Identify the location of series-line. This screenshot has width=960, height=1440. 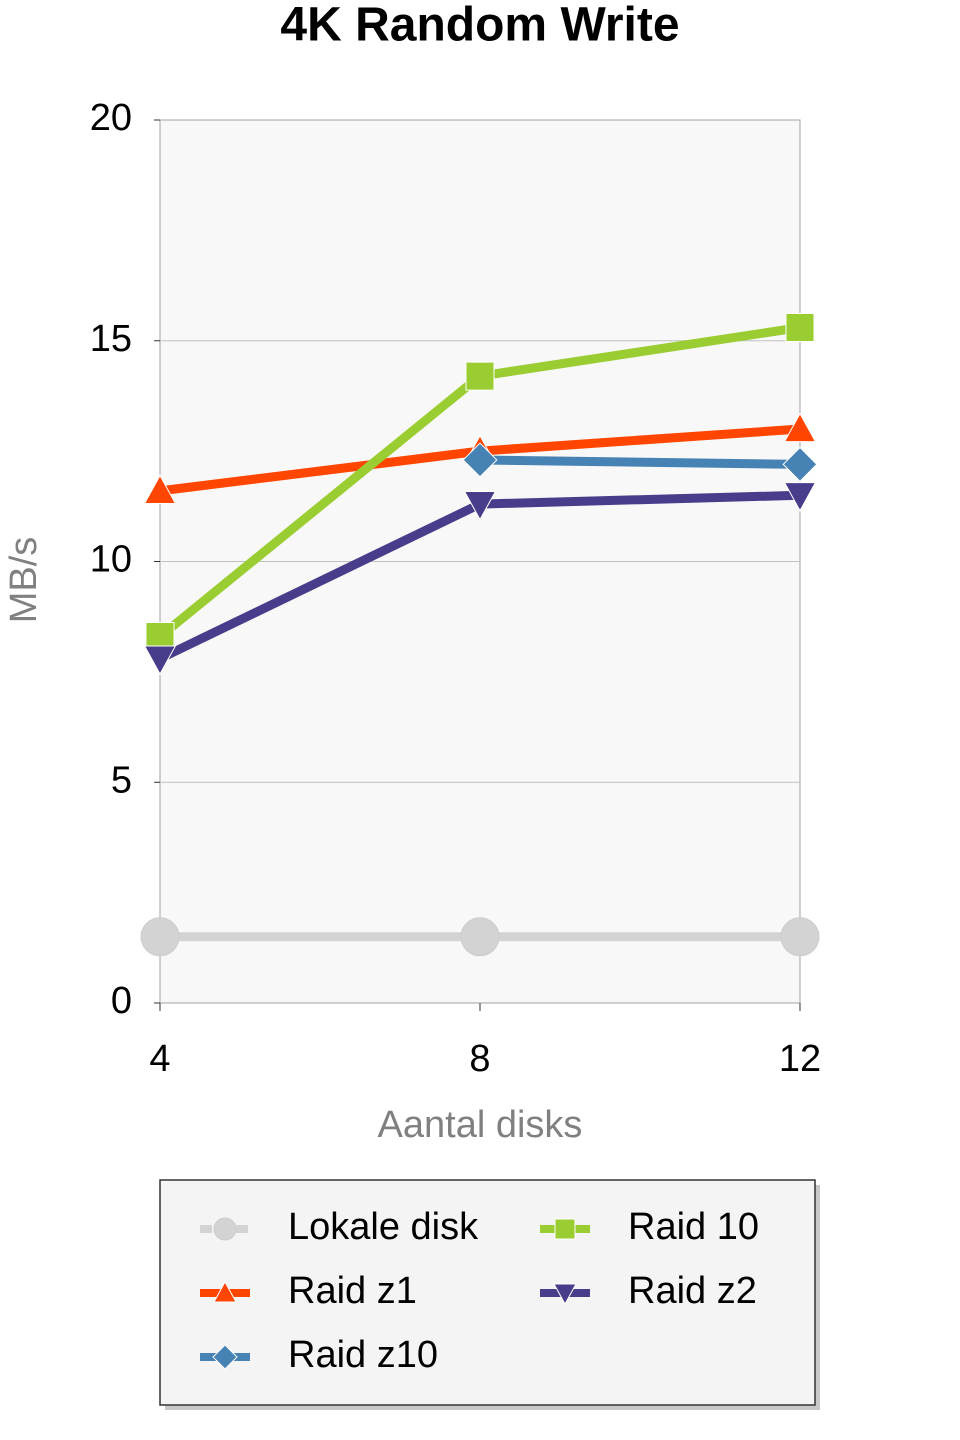
(640, 462).